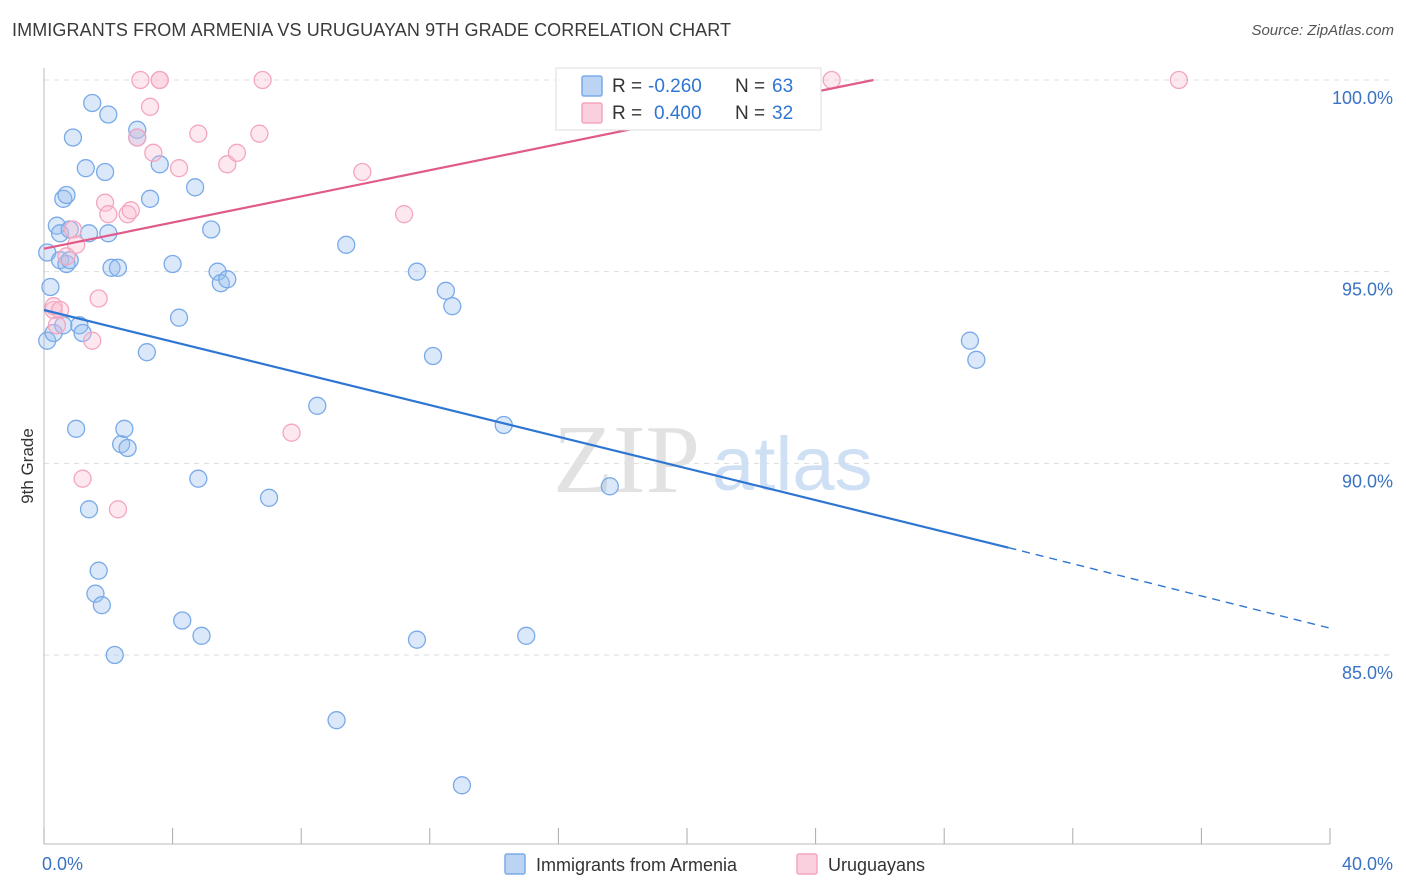  I want to click on x-tick-label: 40.0%, so click(1367, 864).